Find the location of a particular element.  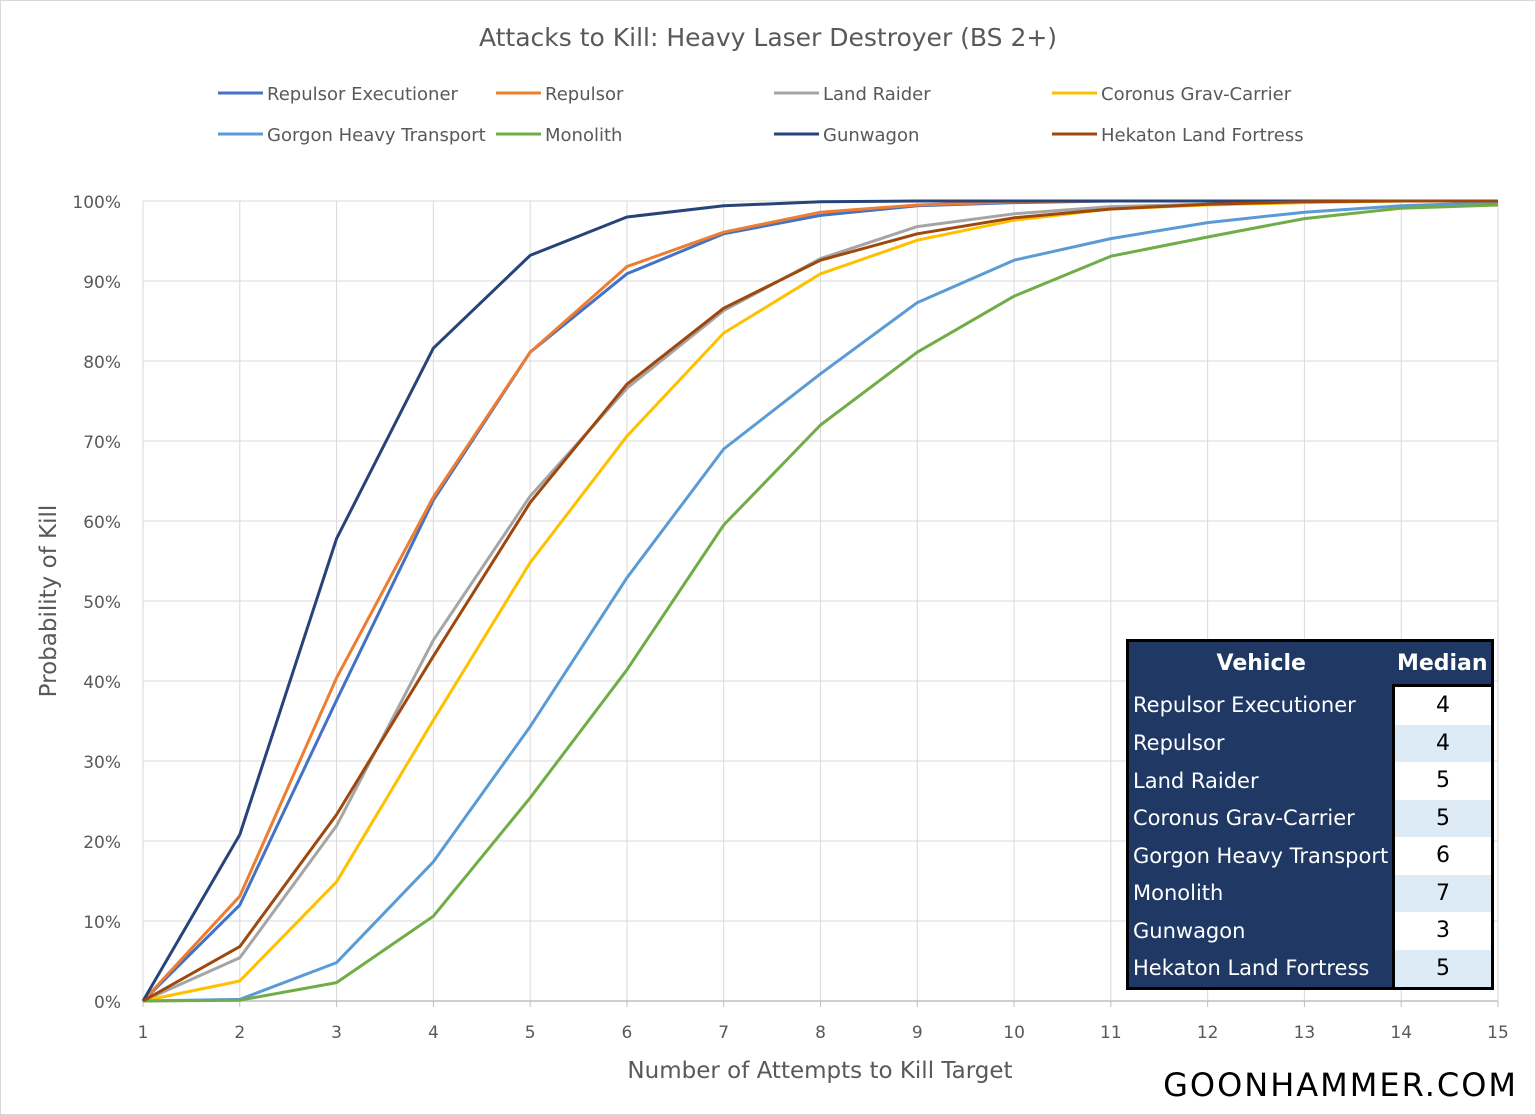

x-tick-label: 13 is located at coordinates (1305, 1033).